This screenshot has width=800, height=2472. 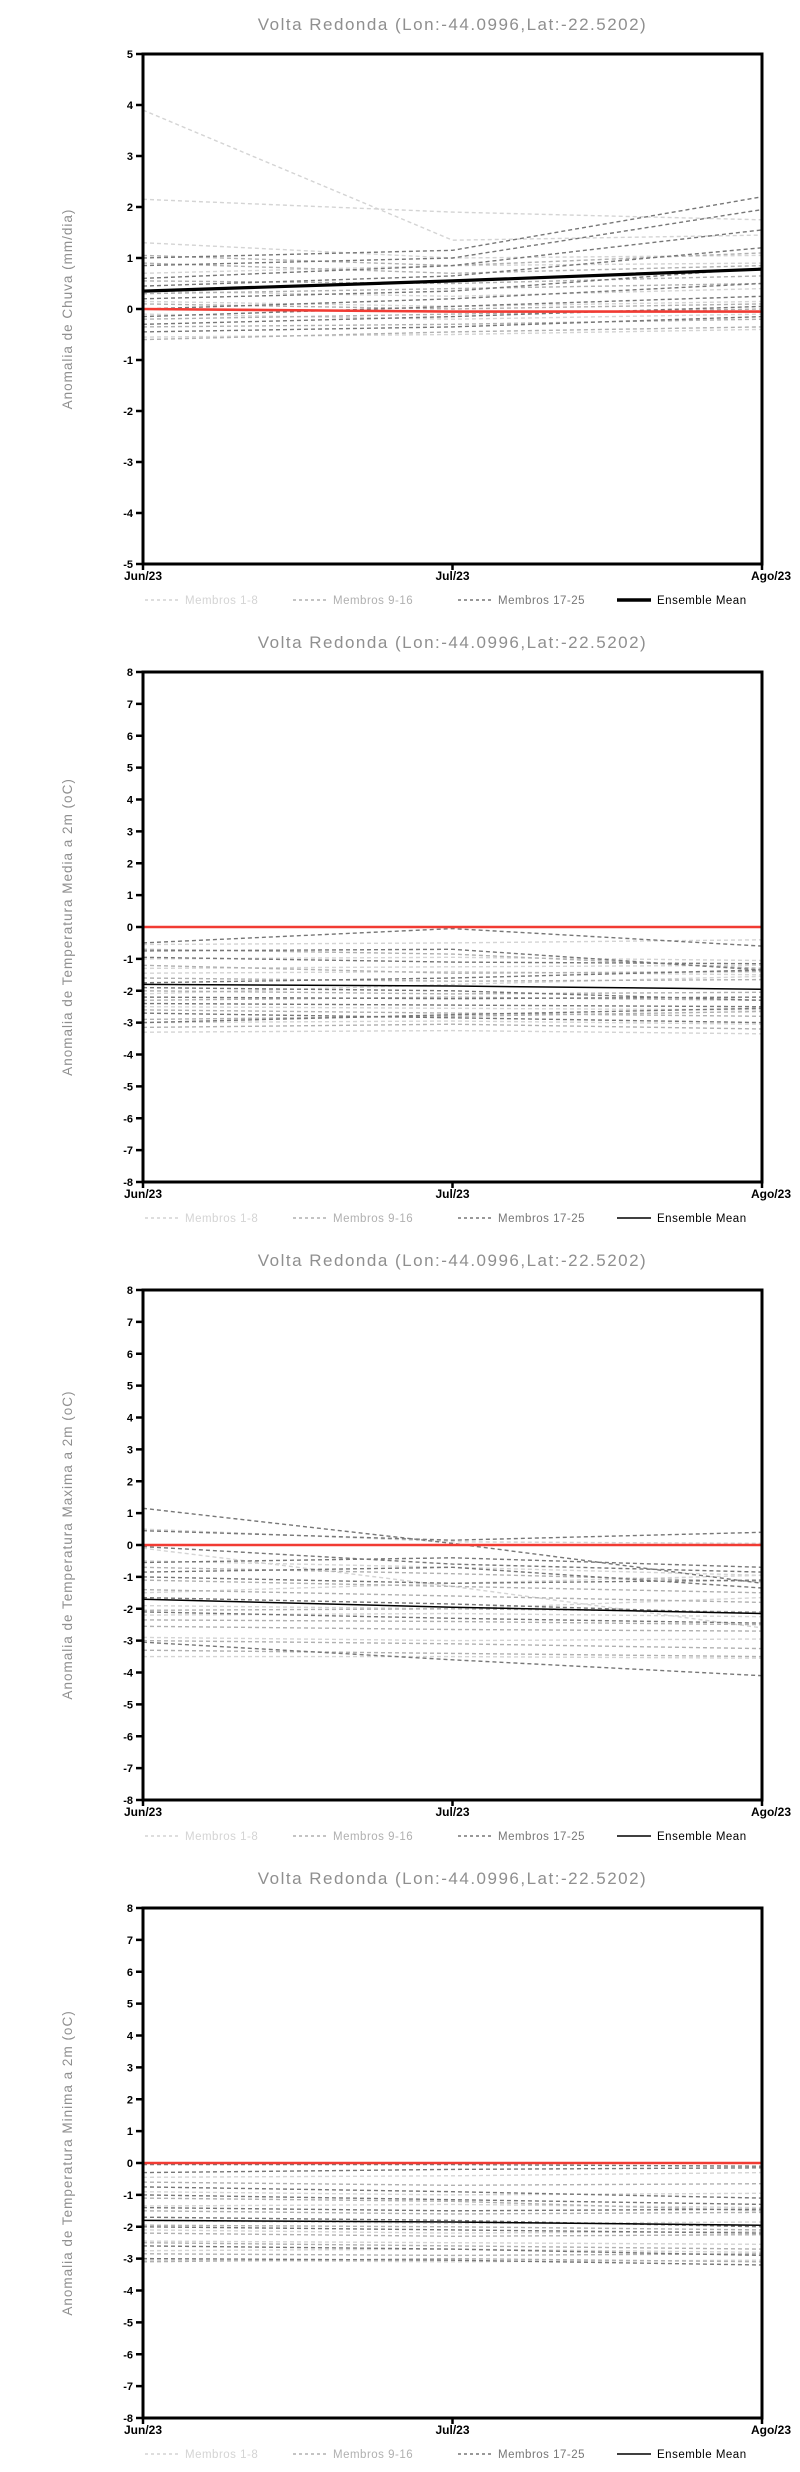 I want to click on y-axis-label: Anomalia de Temperatura Maxima a 2m (oC), so click(x=67, y=1544).